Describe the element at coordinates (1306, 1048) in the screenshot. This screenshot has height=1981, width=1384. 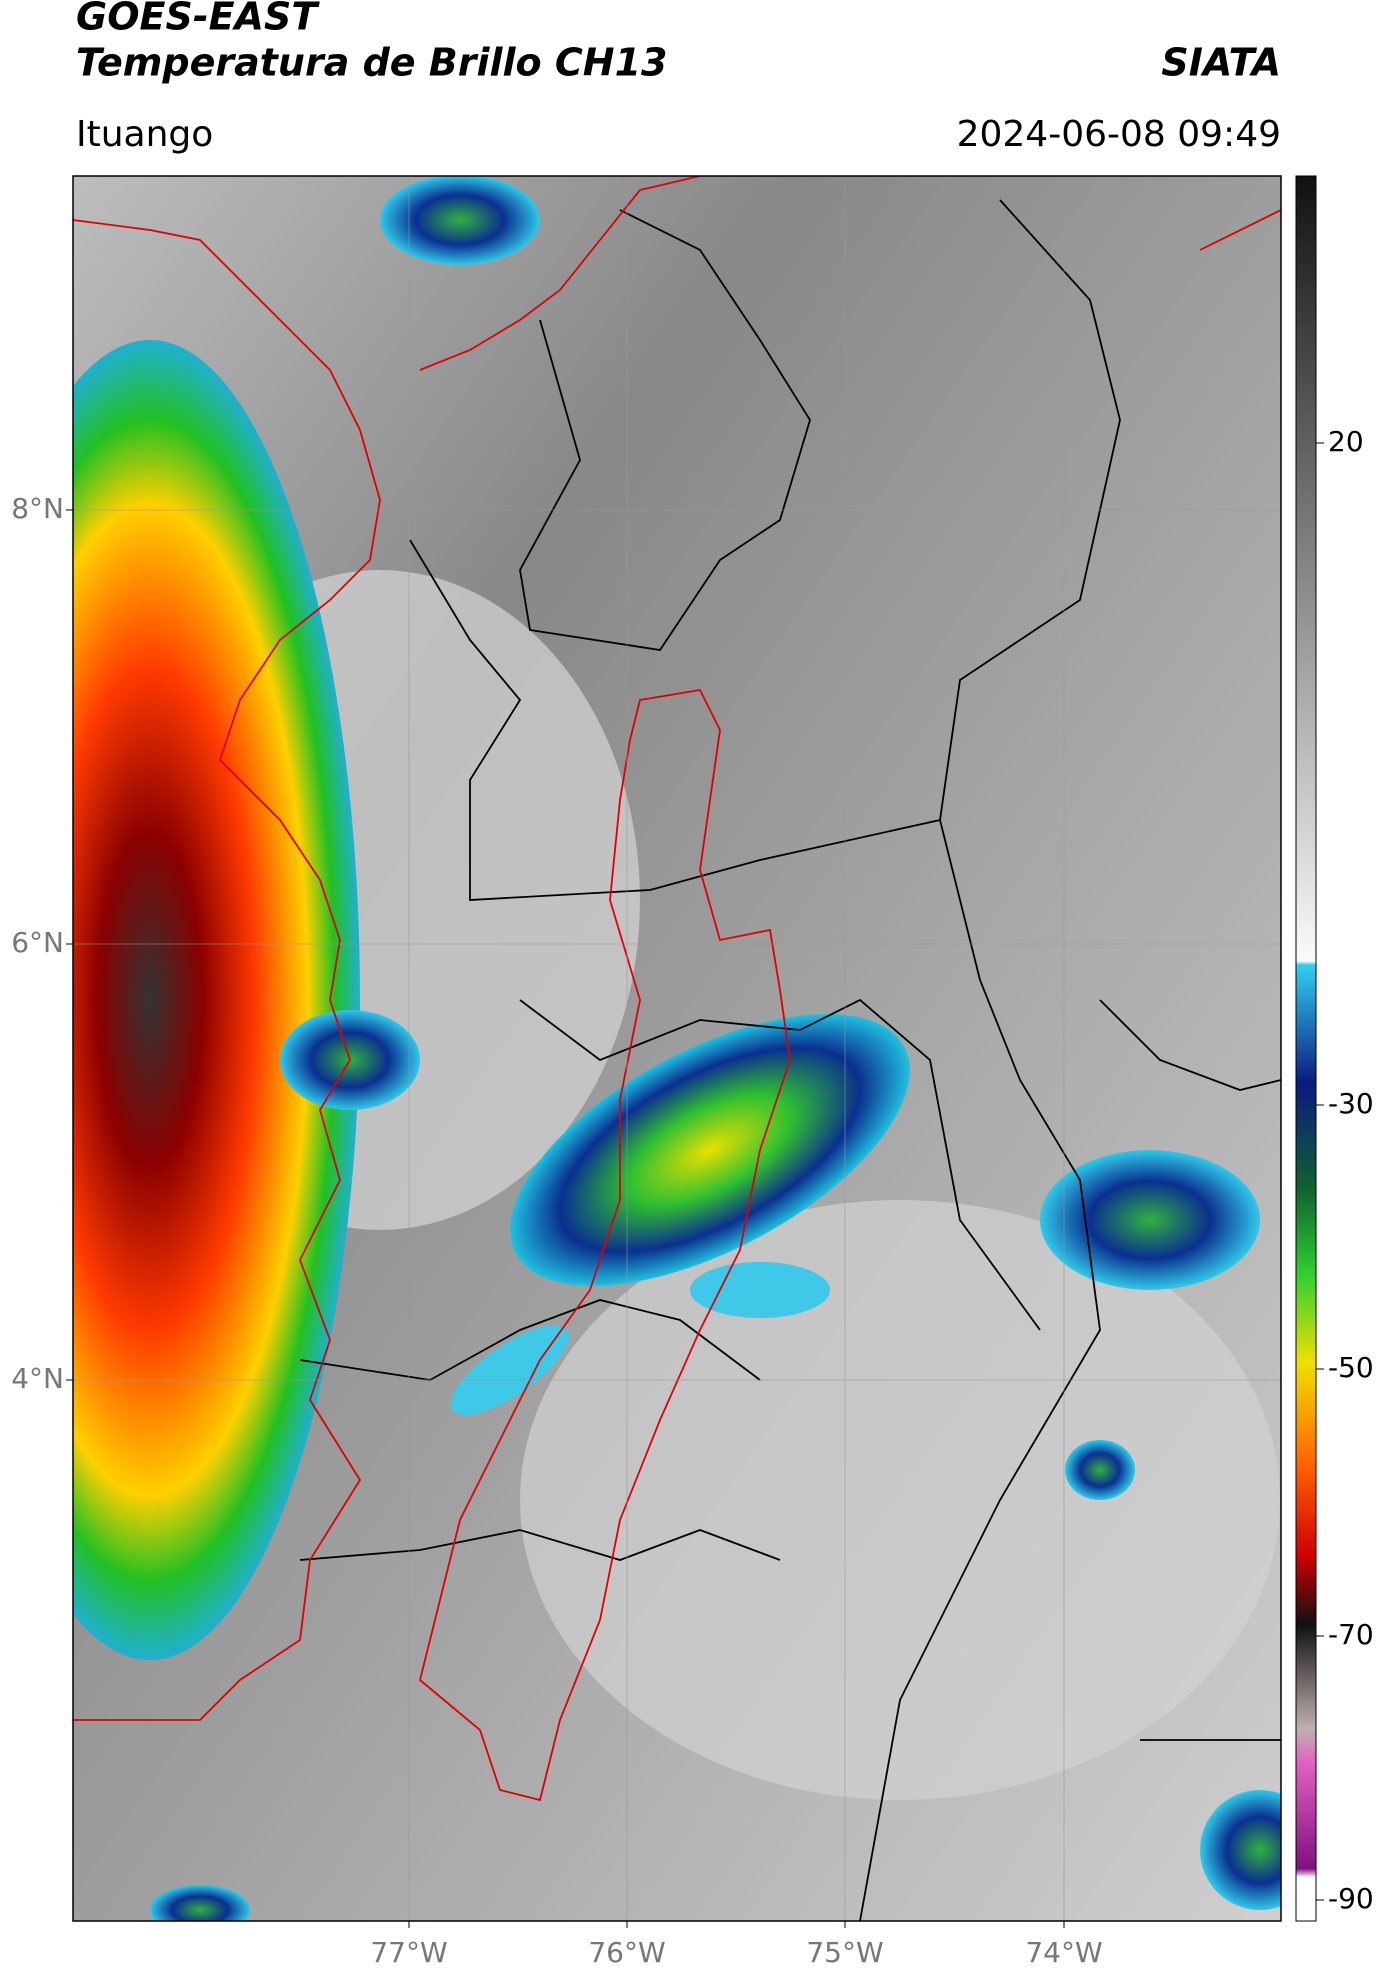
I see `colorbar` at that location.